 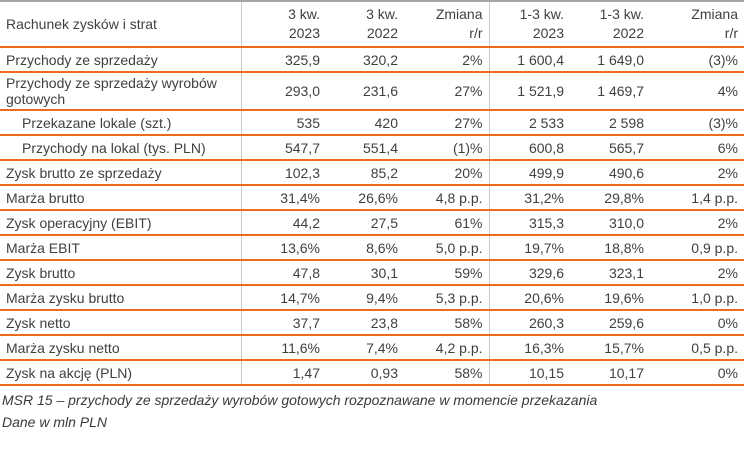 What do you see at coordinates (697, 248) in the screenshot?
I see `value-cell: 0,9 p.p.` at bounding box center [697, 248].